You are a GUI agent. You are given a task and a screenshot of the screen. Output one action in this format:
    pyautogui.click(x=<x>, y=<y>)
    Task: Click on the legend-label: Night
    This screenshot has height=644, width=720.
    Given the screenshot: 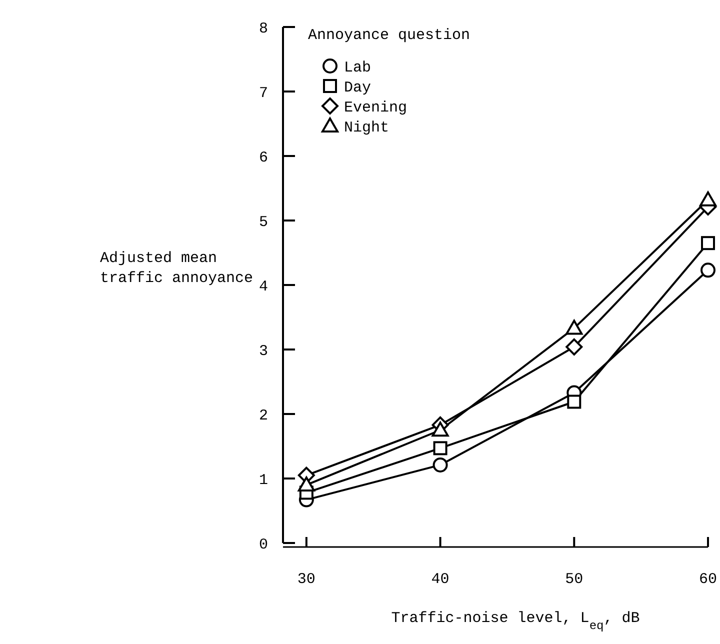 What is the action you would take?
    pyautogui.click(x=367, y=127)
    